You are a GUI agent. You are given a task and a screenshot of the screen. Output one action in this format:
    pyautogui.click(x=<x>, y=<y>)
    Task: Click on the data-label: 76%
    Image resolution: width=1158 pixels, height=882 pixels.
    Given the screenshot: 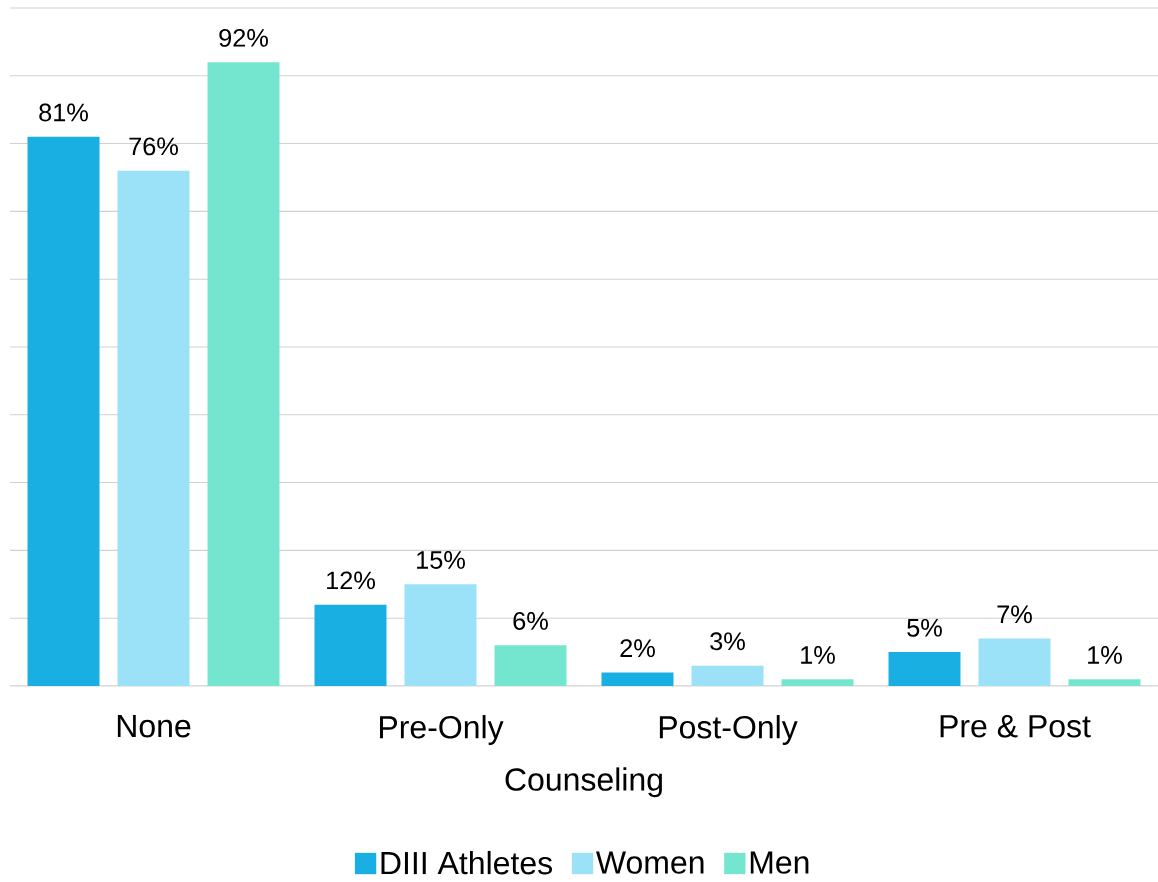 What is the action you would take?
    pyautogui.click(x=153, y=146)
    